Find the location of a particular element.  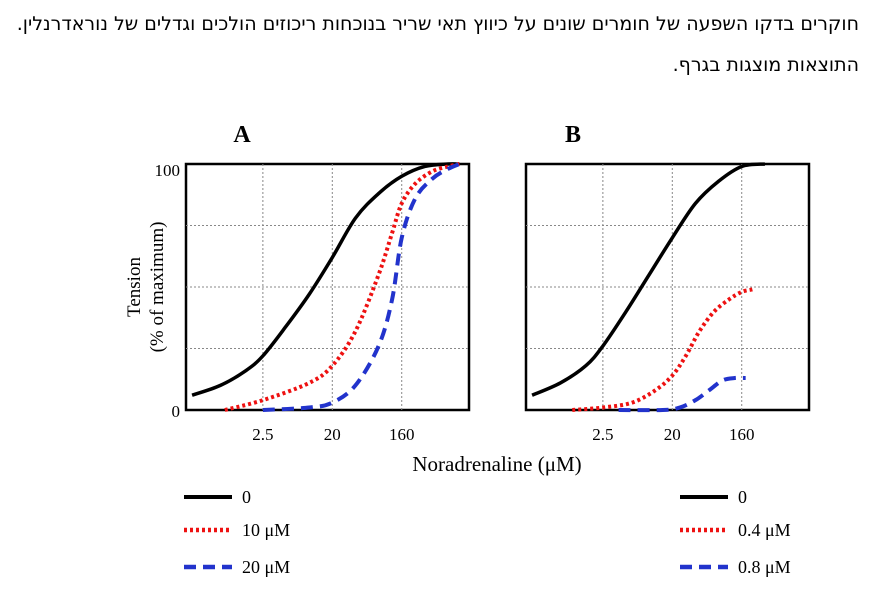

legend-a: 0 10 μM 20 μM is located at coordinates (237, 532).